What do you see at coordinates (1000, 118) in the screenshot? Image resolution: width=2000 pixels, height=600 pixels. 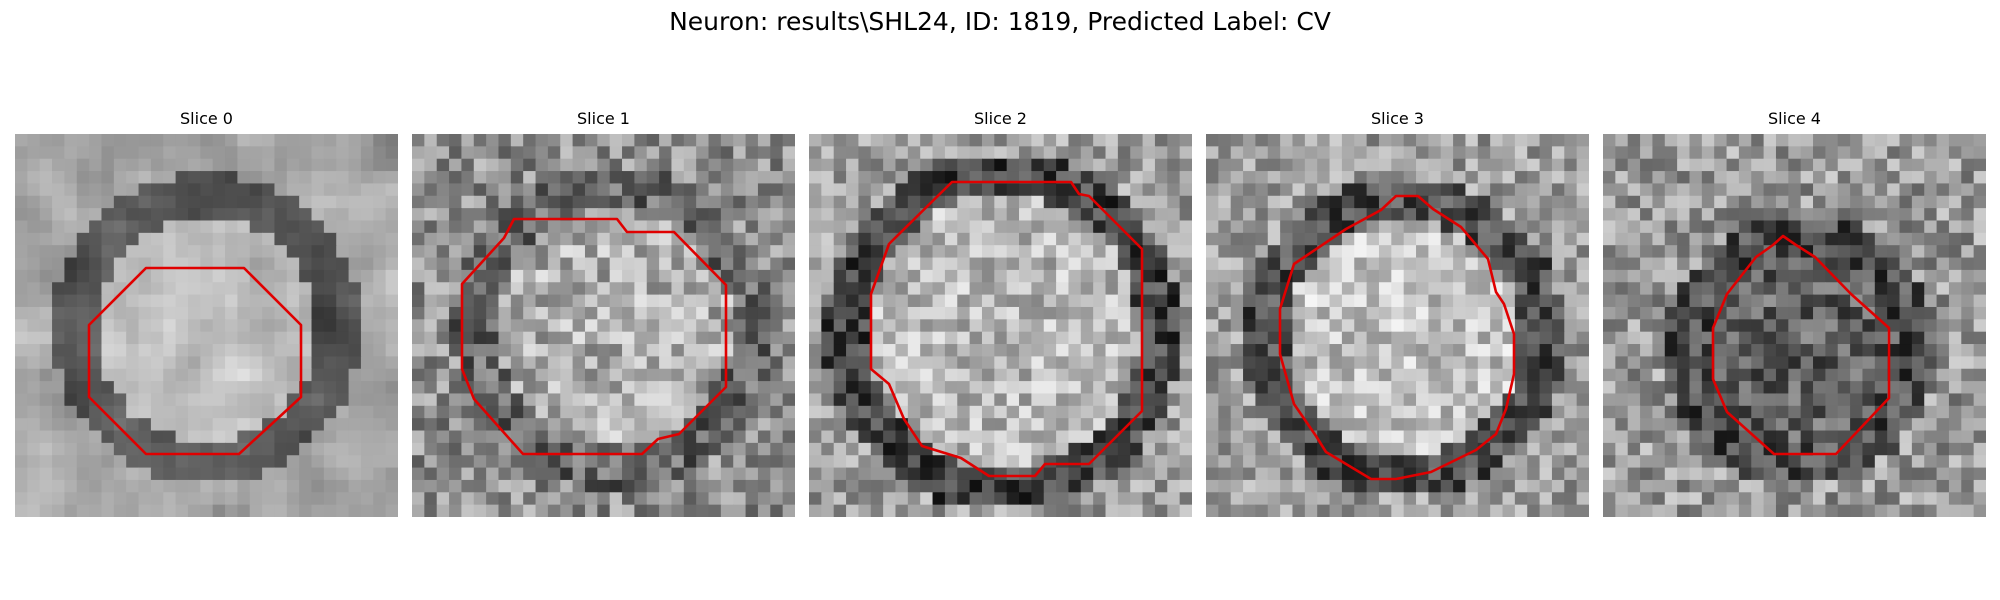 I see `slice-title-2: Slice 2` at bounding box center [1000, 118].